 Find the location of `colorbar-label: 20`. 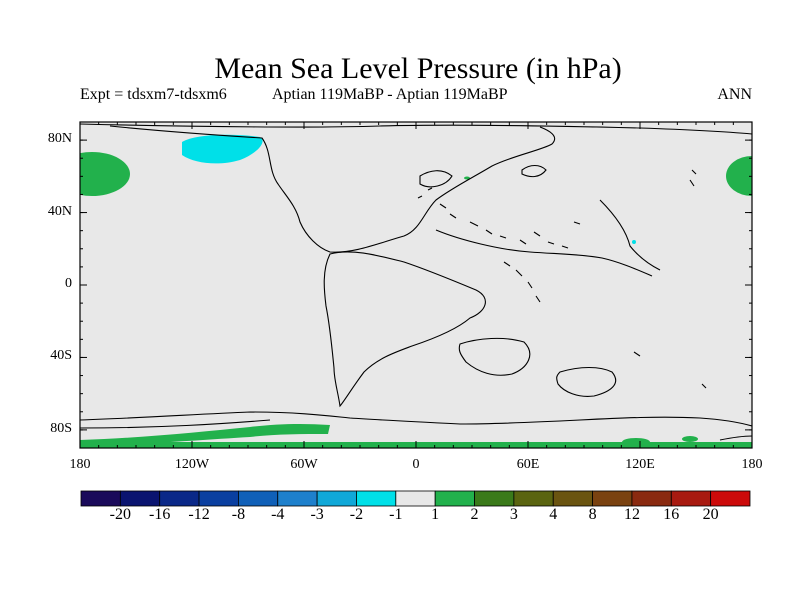

colorbar-label: 20 is located at coordinates (710, 514).